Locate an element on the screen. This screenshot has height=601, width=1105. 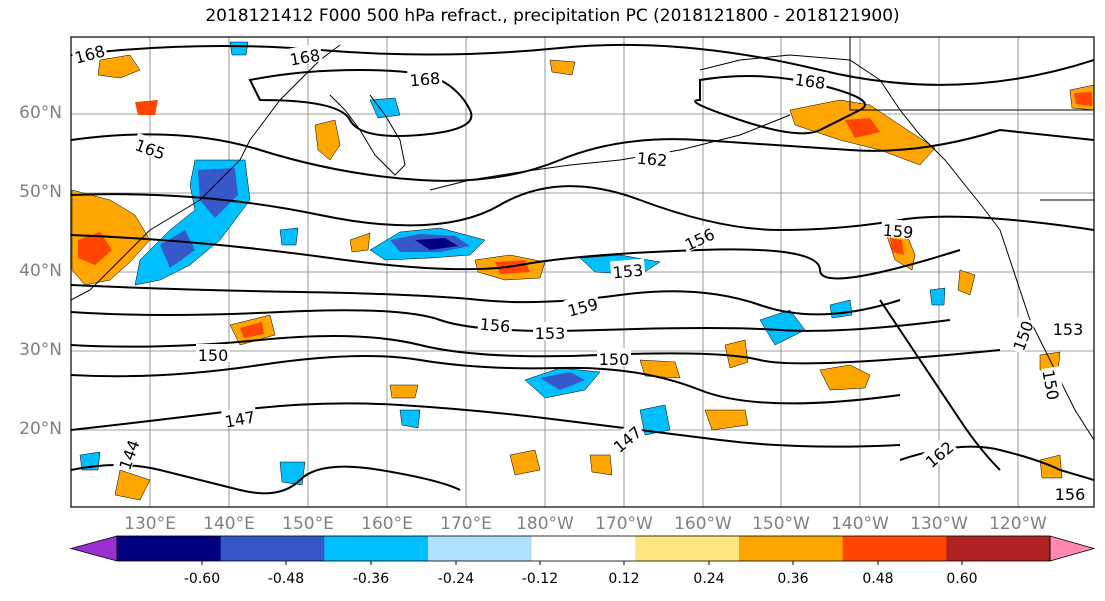
longitude-label: 160°E is located at coordinates (387, 524).